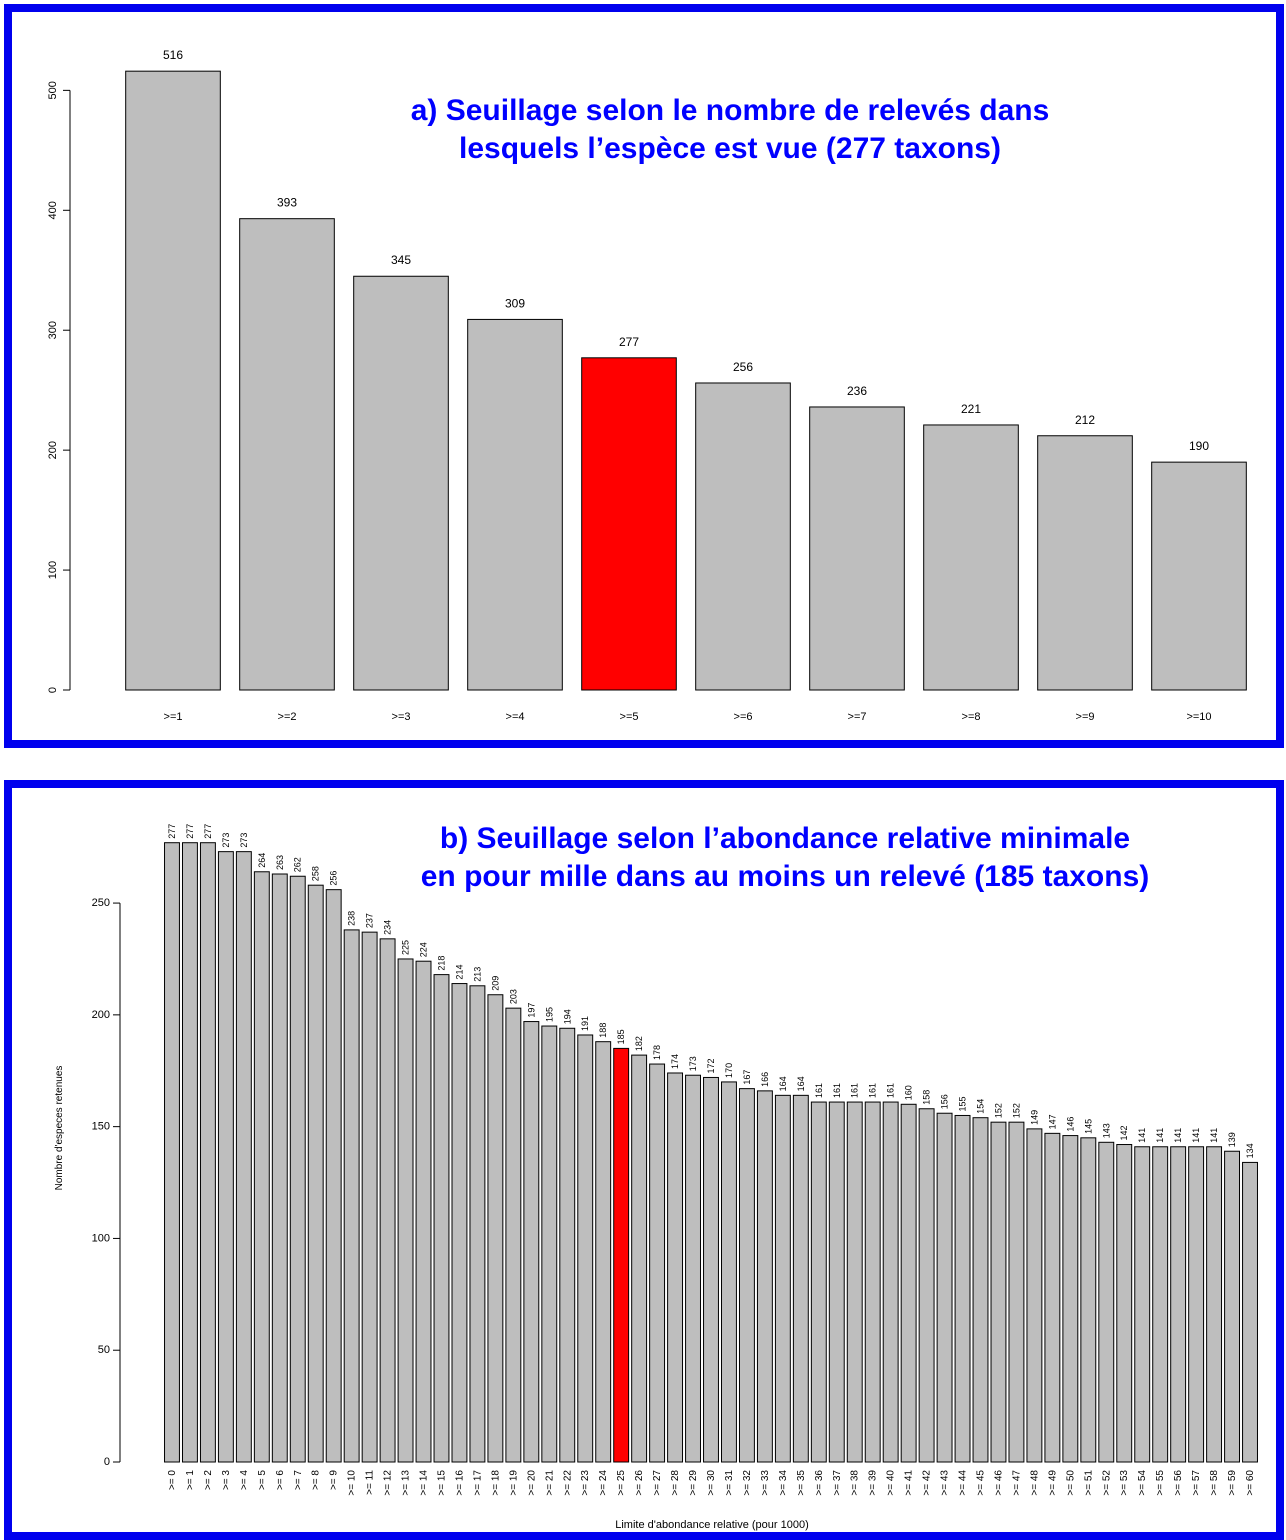  What do you see at coordinates (971, 409) in the screenshot?
I see `data-label: 221` at bounding box center [971, 409].